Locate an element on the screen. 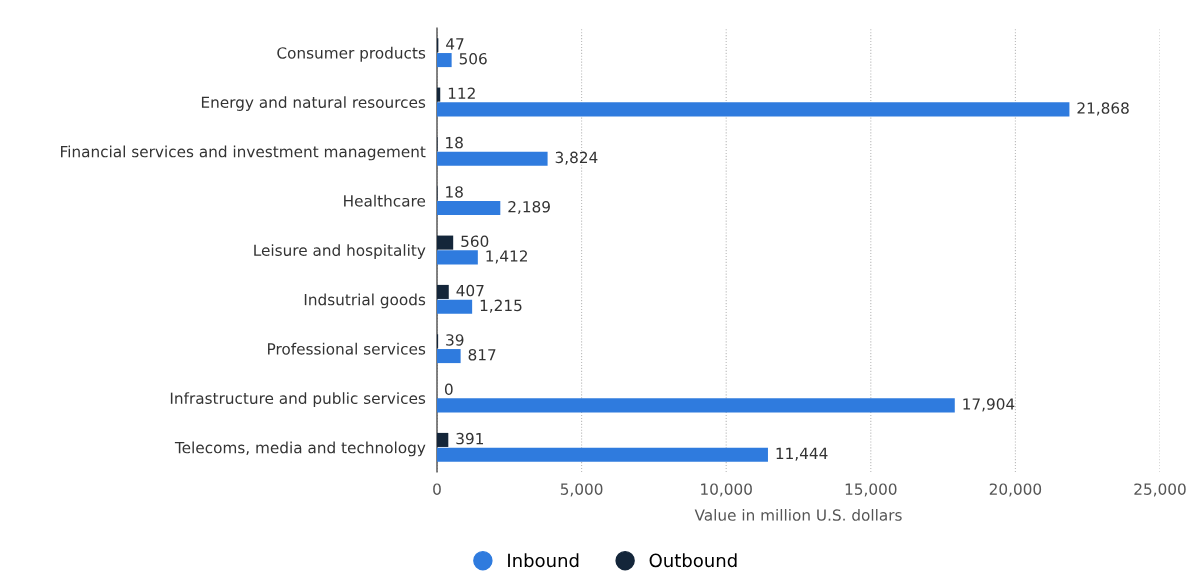 The height and width of the screenshot is (587, 1203). x-tick-label: 25,000 is located at coordinates (1160, 490).